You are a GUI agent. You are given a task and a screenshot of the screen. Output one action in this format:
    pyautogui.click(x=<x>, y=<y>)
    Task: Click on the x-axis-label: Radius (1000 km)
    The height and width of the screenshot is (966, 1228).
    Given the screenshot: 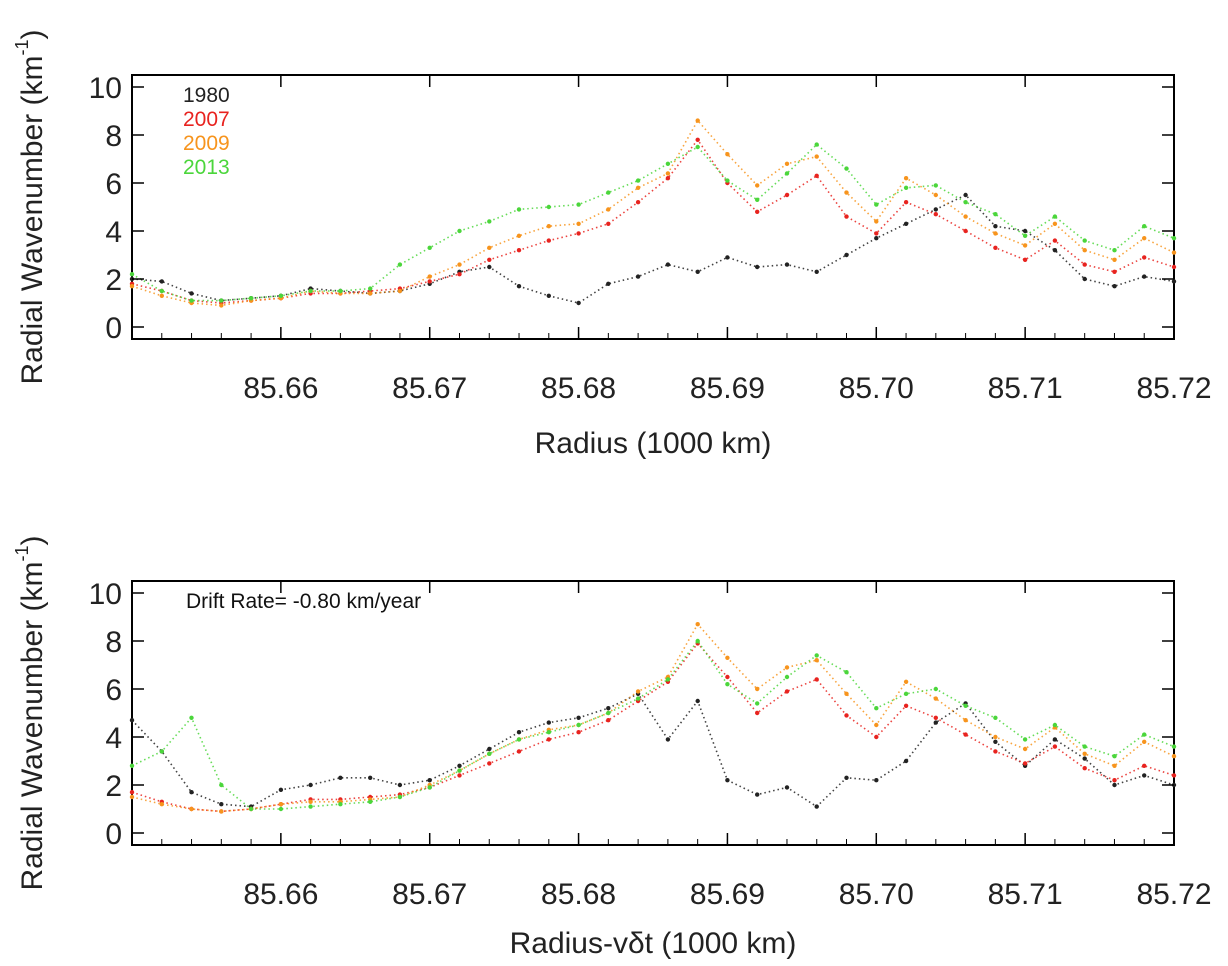 What is the action you would take?
    pyautogui.click(x=653, y=443)
    